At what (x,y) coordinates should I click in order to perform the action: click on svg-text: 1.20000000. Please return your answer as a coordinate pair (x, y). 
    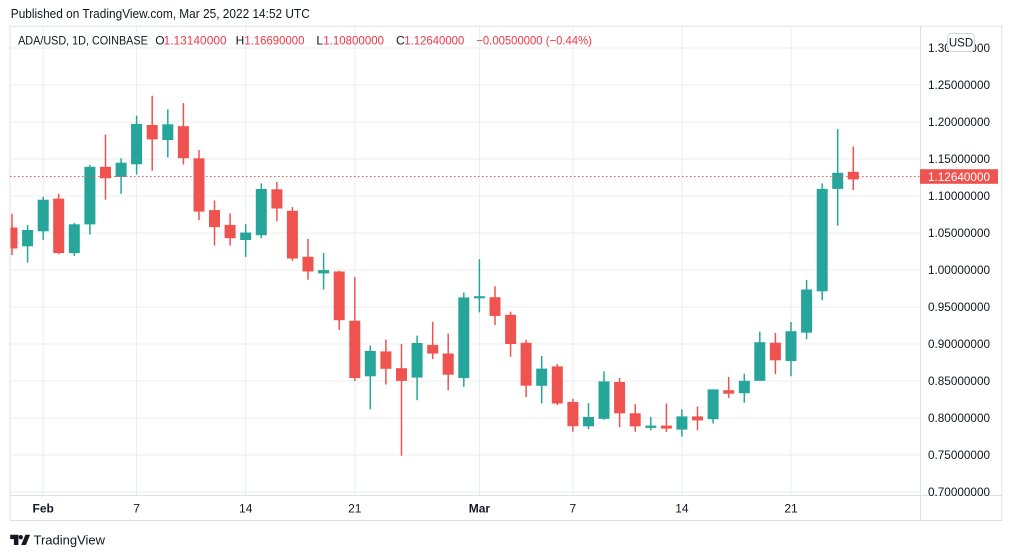
    Looking at the image, I should click on (959, 122).